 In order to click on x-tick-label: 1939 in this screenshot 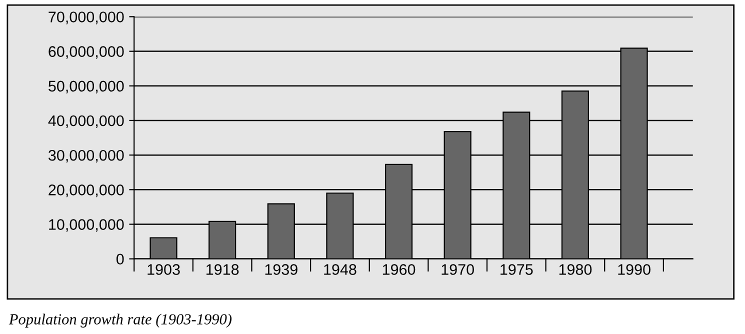, I will do `click(281, 269)`.